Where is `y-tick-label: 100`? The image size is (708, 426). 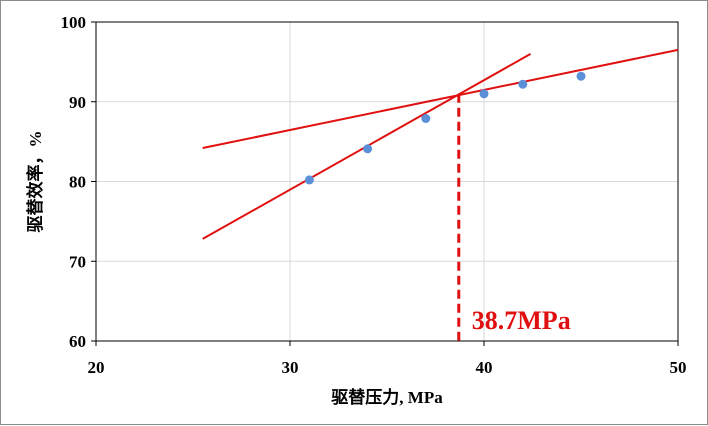 y-tick-label: 100 is located at coordinates (74, 22).